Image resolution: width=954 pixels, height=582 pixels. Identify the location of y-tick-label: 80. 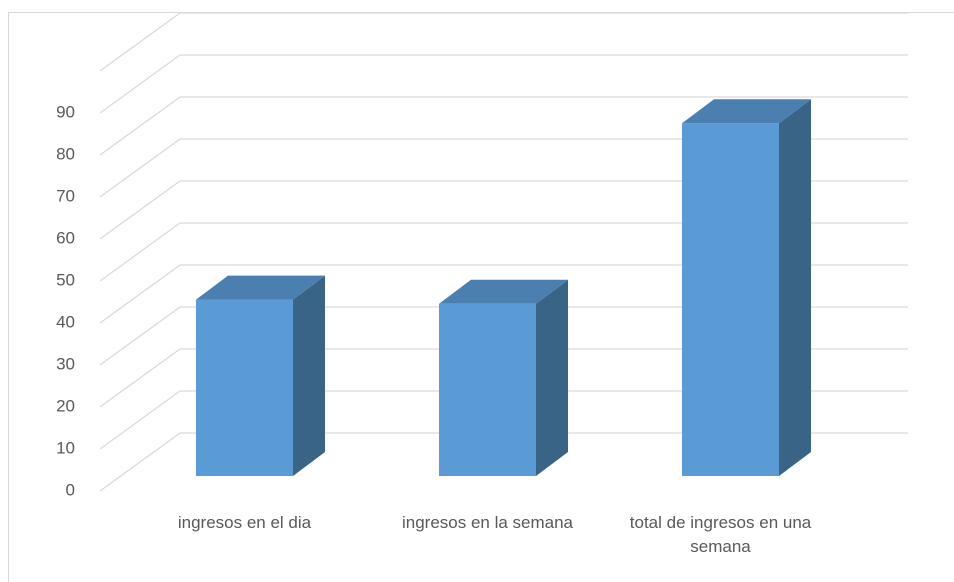
(65, 153).